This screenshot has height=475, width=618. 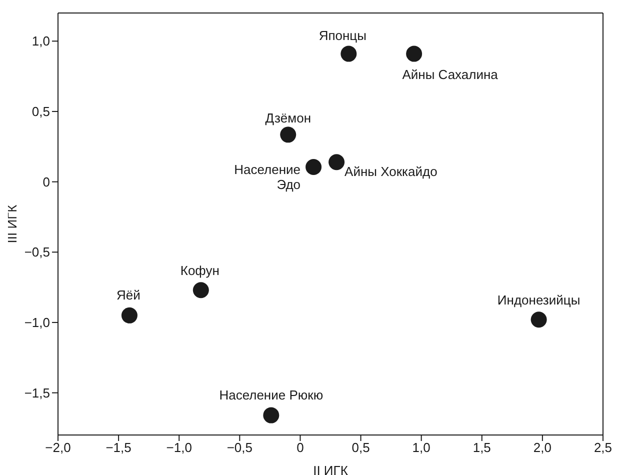 What do you see at coordinates (119, 448) in the screenshot?
I see `x-tick-label: −1,5` at bounding box center [119, 448].